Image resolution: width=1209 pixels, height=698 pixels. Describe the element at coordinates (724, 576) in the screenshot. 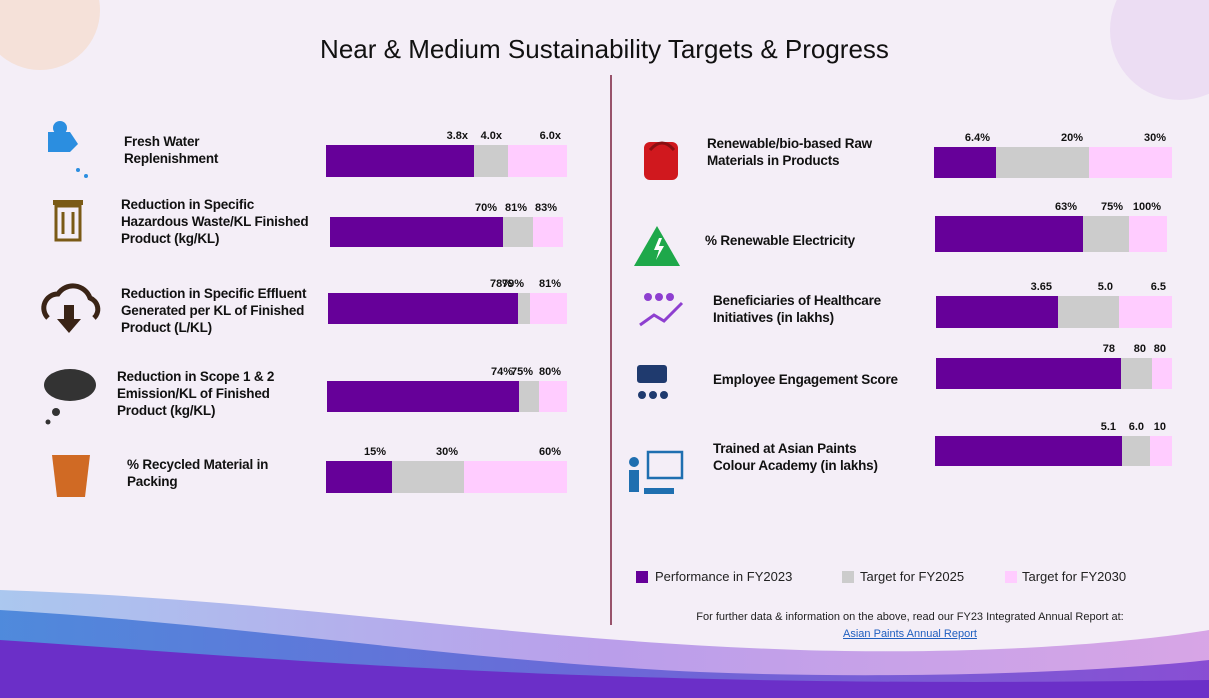

I see `legend-label: Performance in FY2023` at that location.